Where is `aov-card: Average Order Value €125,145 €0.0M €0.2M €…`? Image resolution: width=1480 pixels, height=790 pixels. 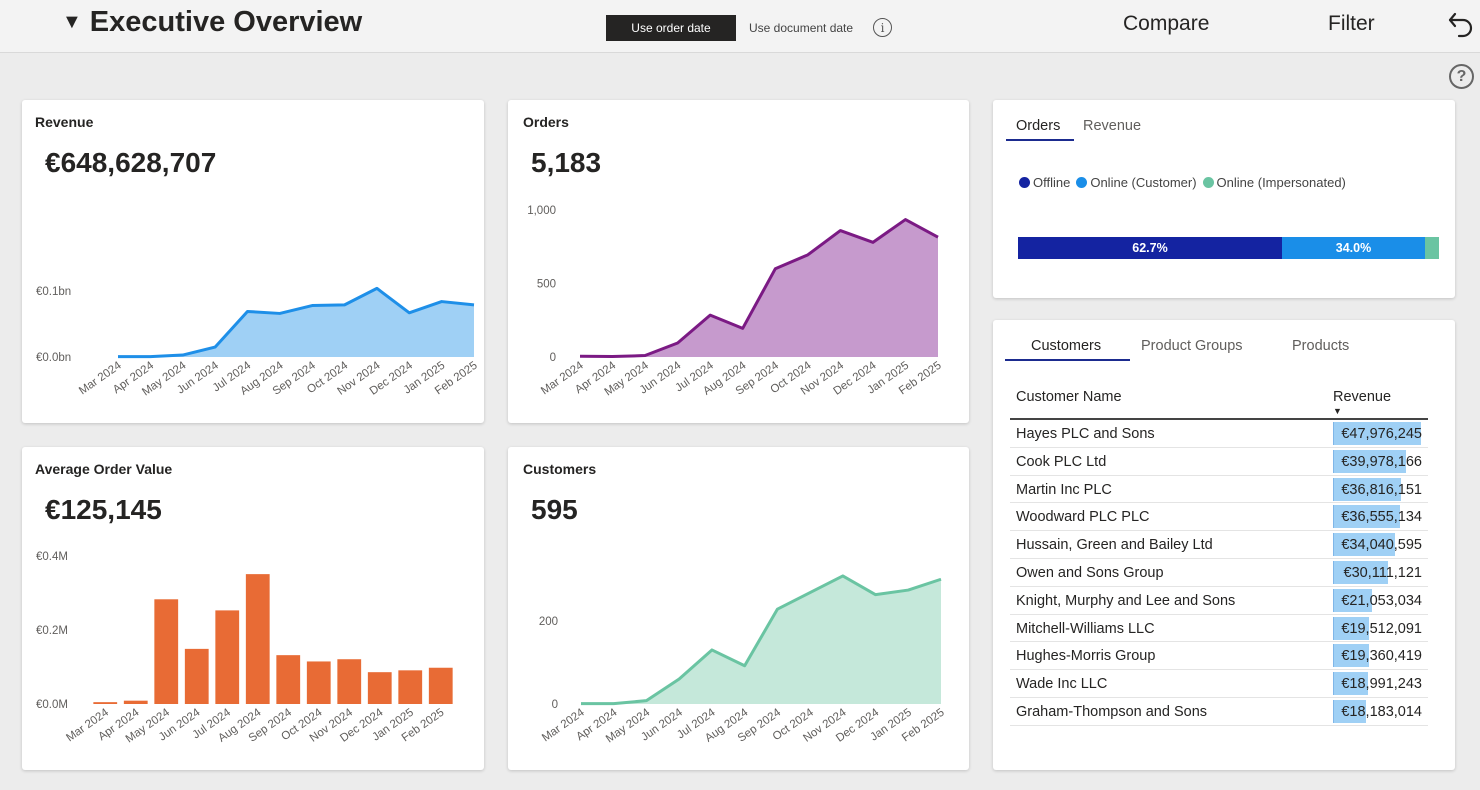 aov-card: Average Order Value €125,145 €0.0M €0.2M €… is located at coordinates (253, 608).